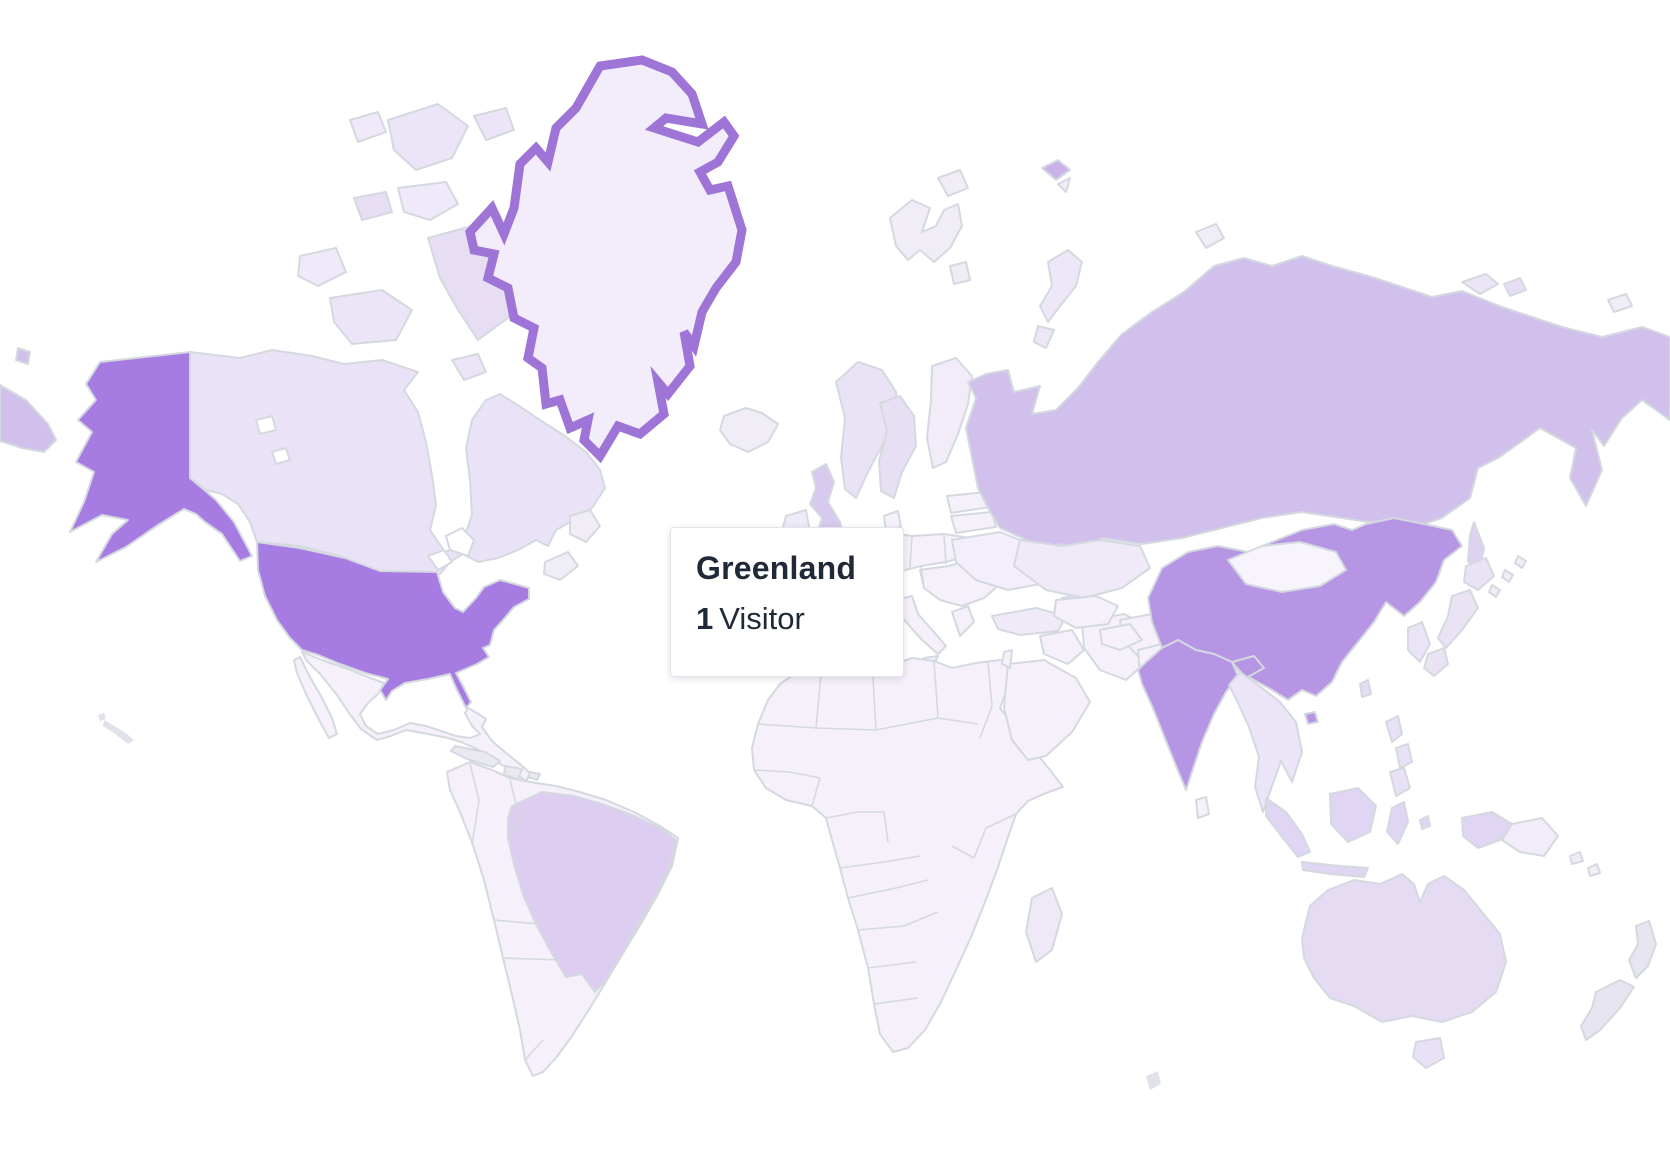  What do you see at coordinates (371, 317) in the screenshot?
I see `island-victoria` at bounding box center [371, 317].